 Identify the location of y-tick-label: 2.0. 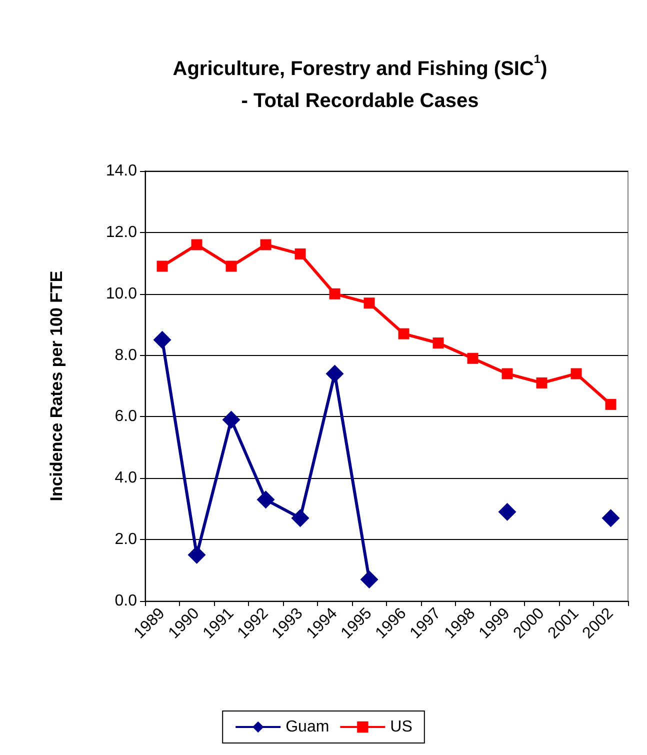
(126, 539).